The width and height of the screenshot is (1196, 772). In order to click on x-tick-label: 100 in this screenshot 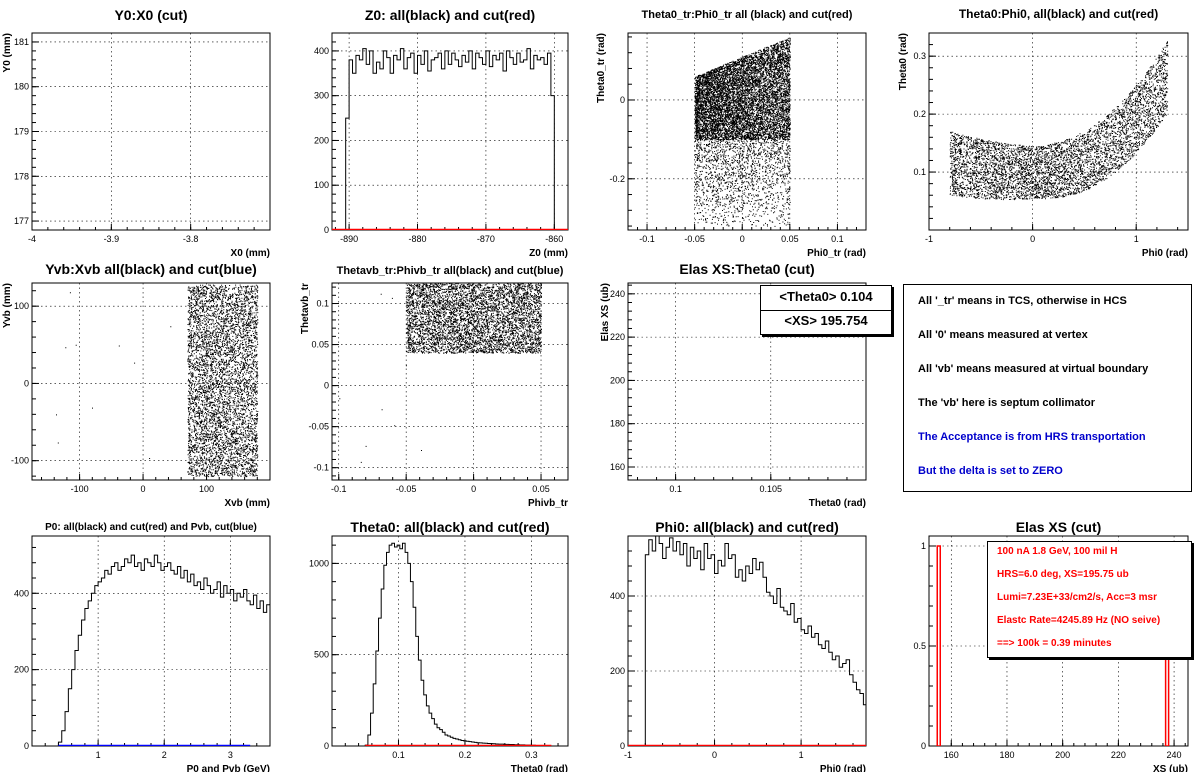, I will do `click(206, 489)`.